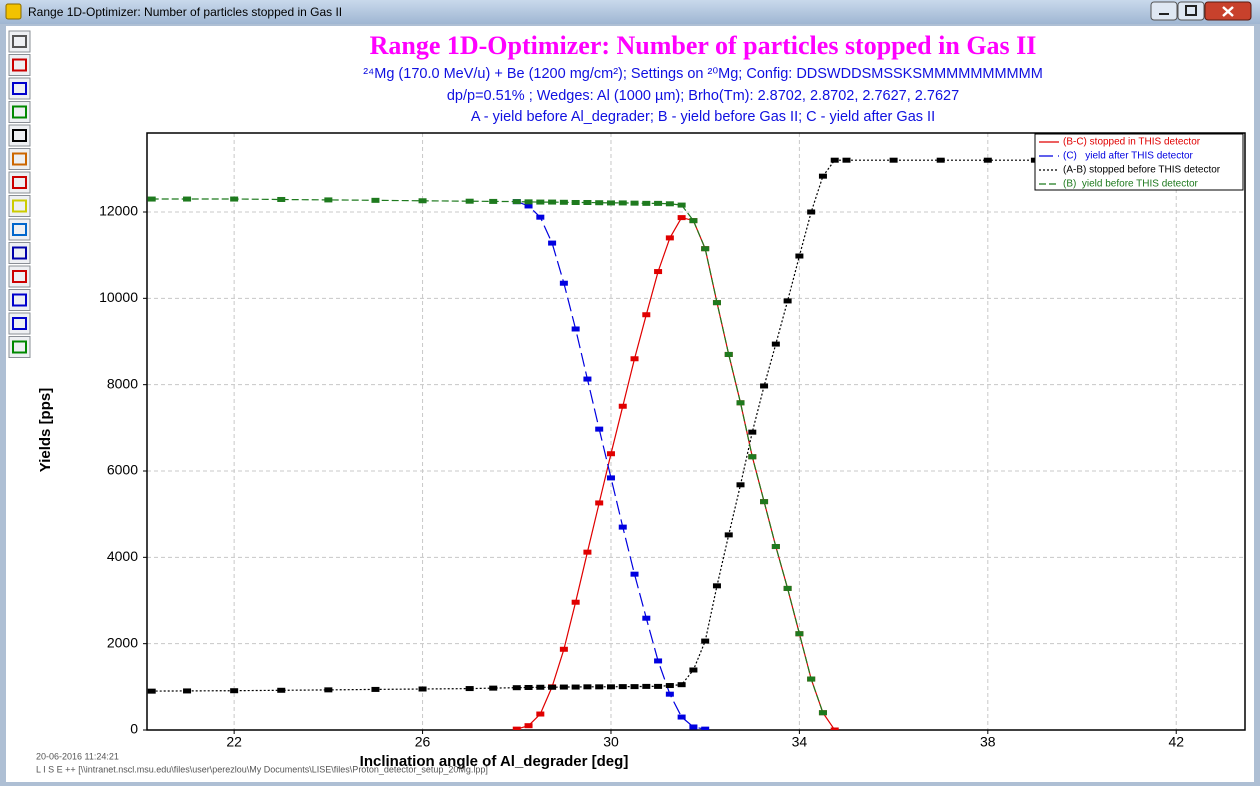  What do you see at coordinates (800, 742) in the screenshot?
I see `x-tick-label: 34` at bounding box center [800, 742].